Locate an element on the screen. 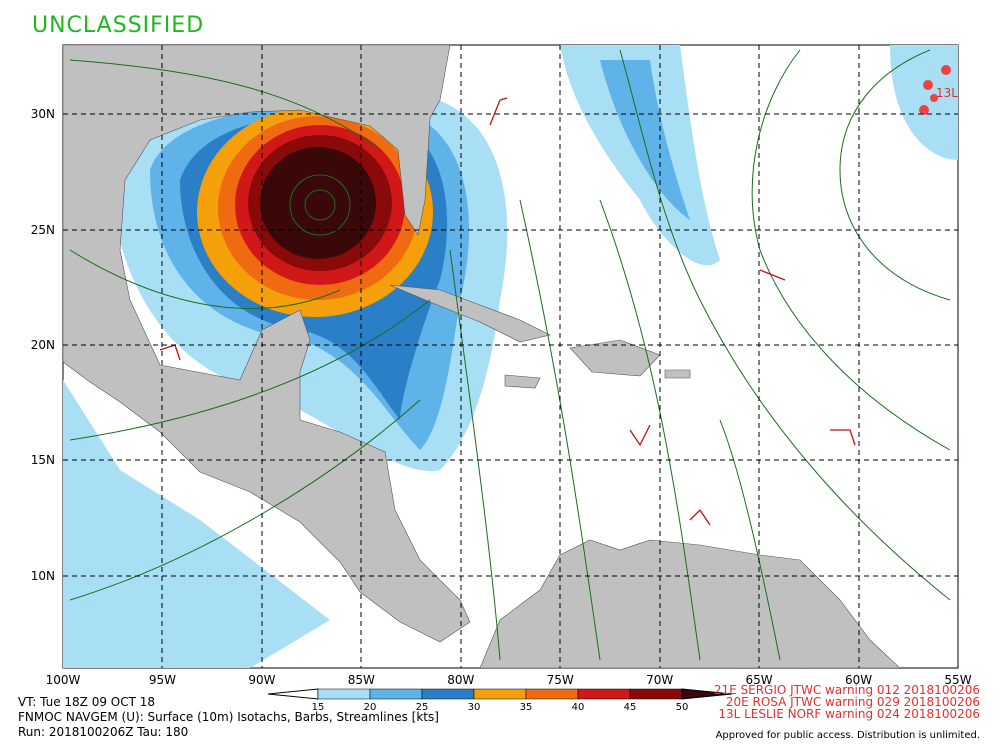  lon-label: 70W is located at coordinates (659, 680).